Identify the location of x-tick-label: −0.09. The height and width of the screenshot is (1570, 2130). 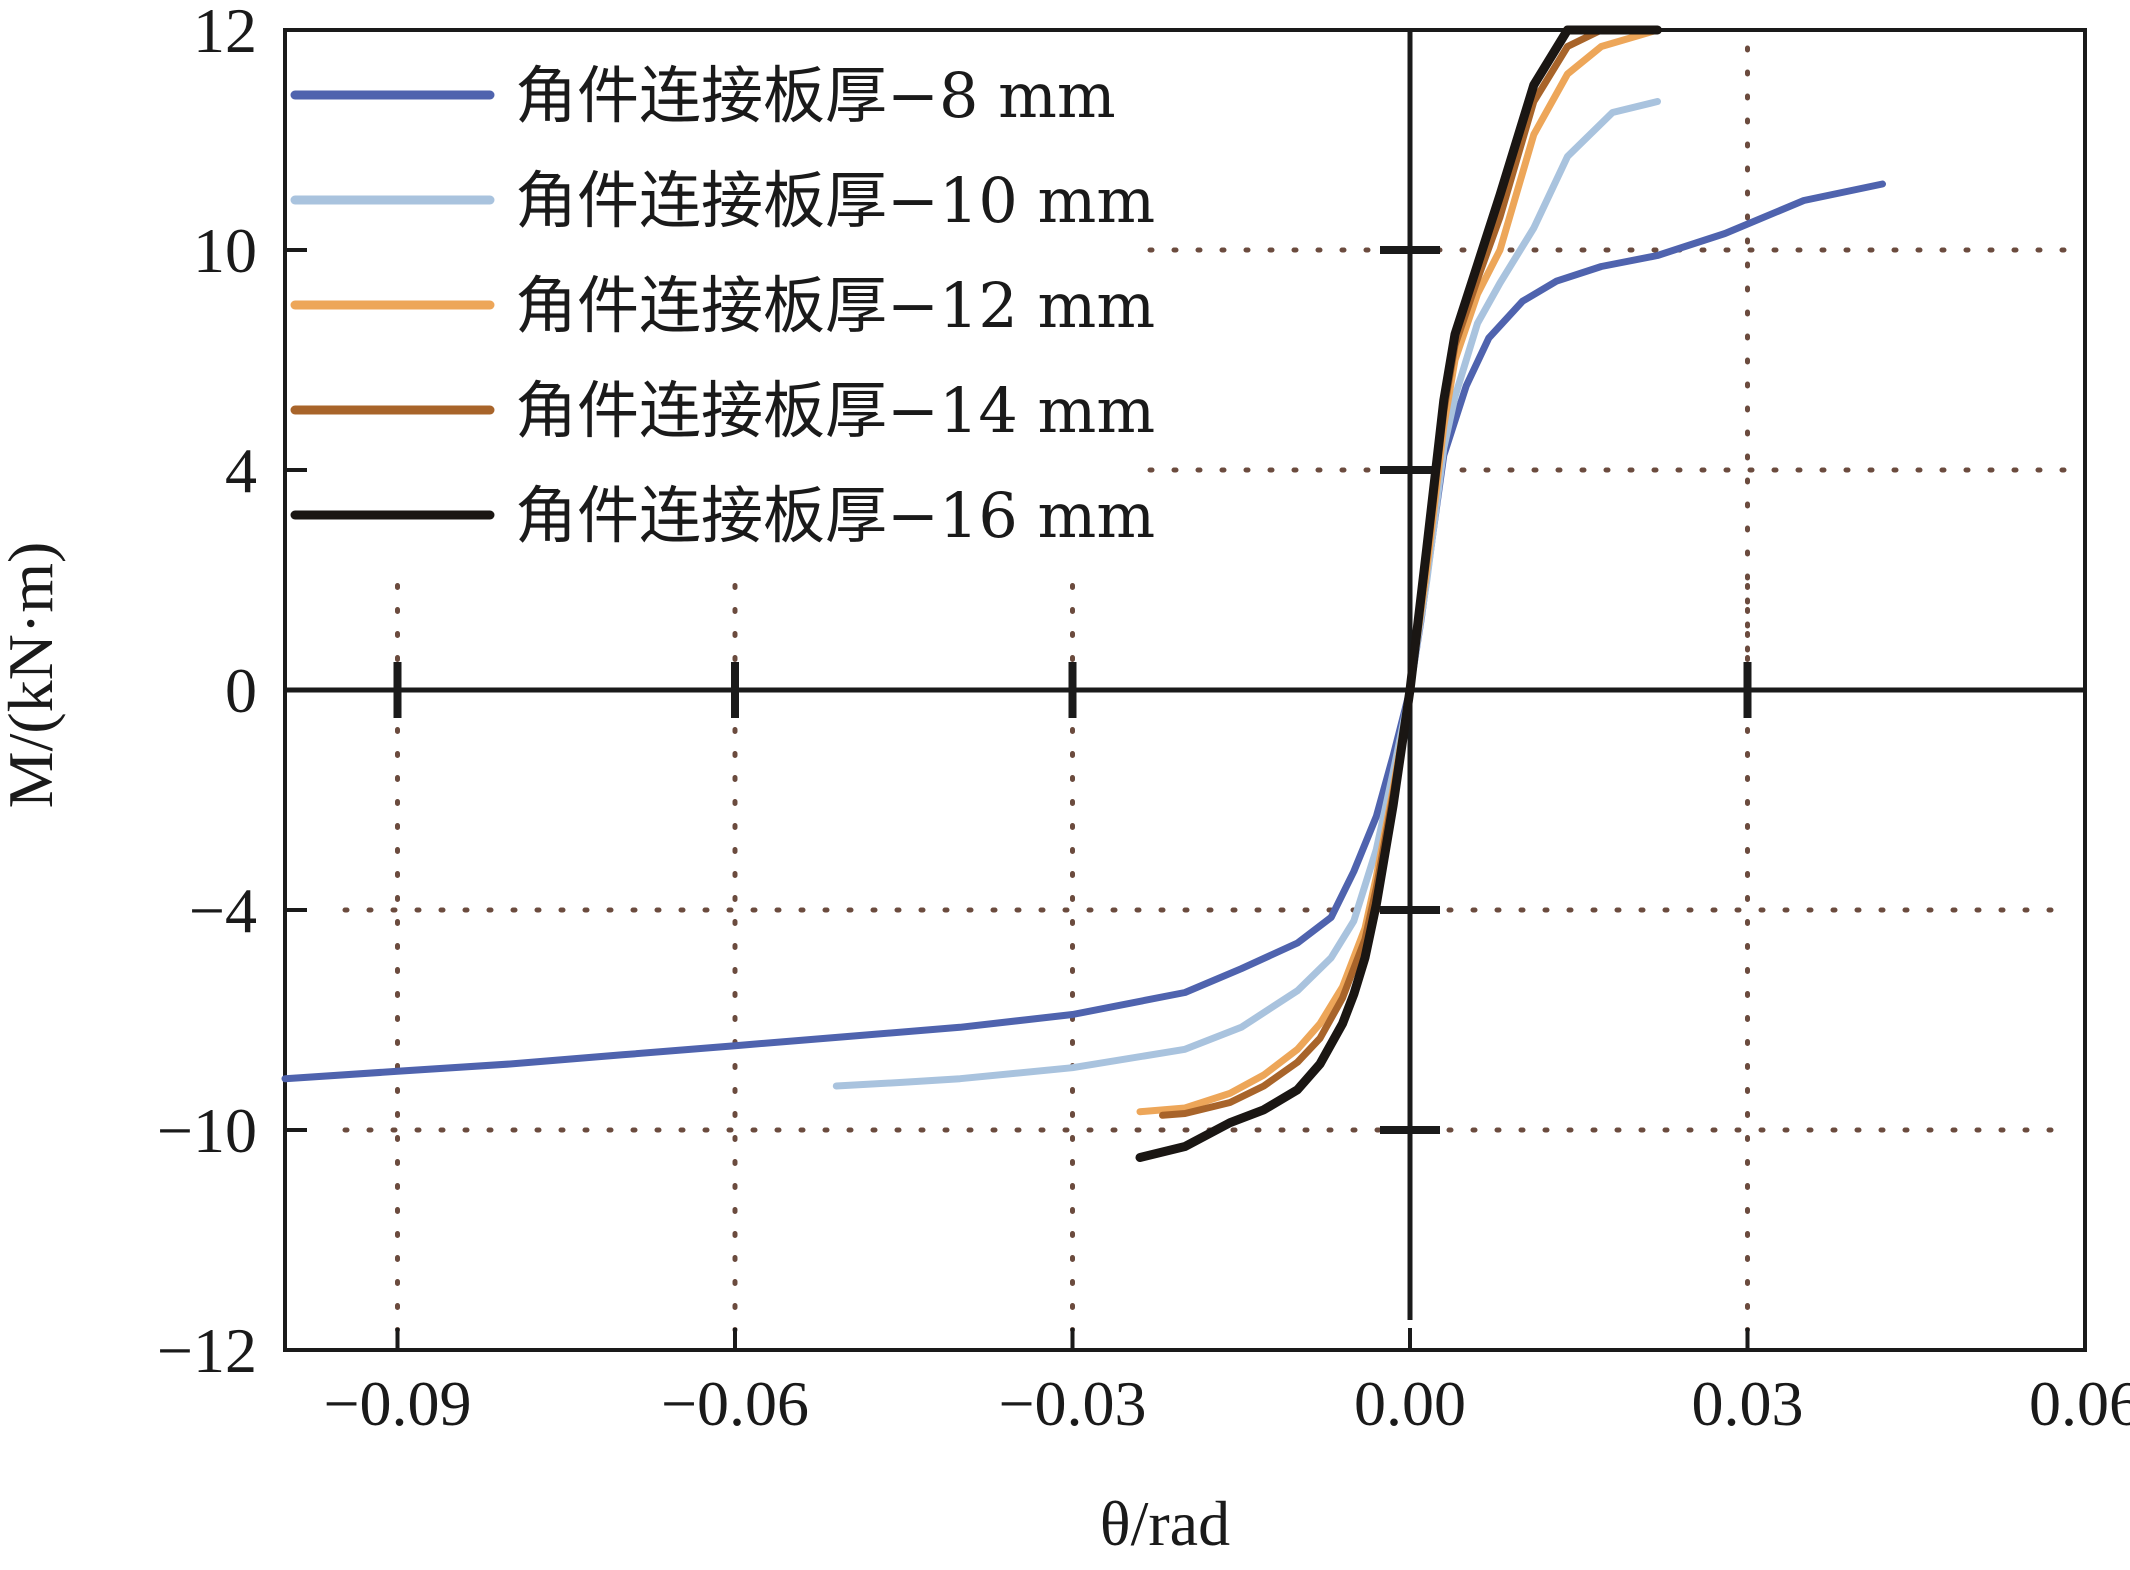
(397, 1403).